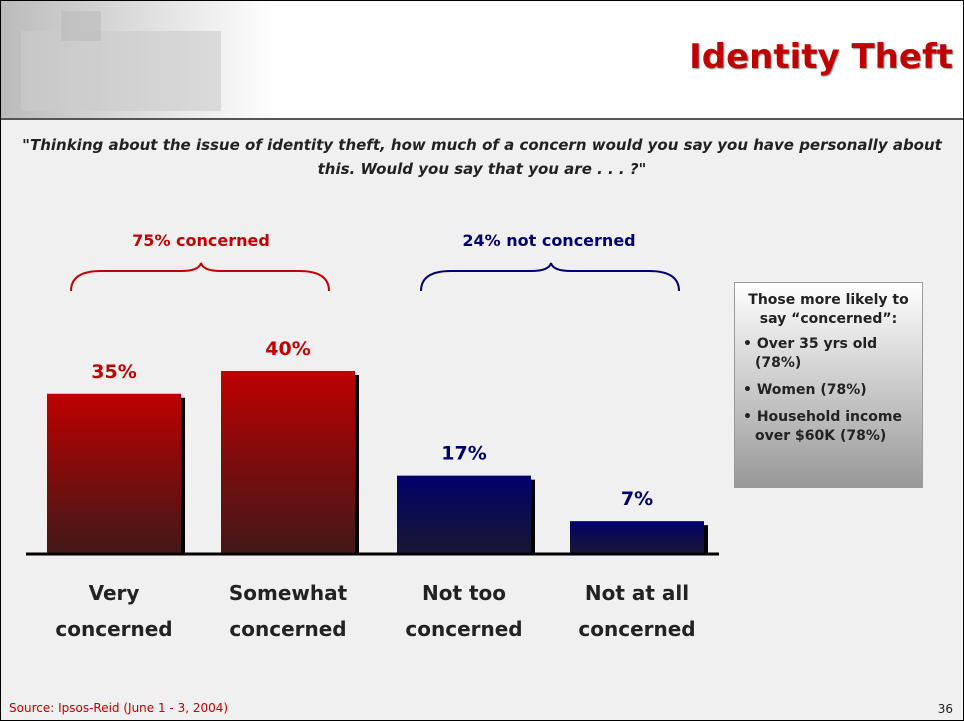  Describe the element at coordinates (549, 240) in the screenshot. I see `annotation: 24% not concerned` at that location.